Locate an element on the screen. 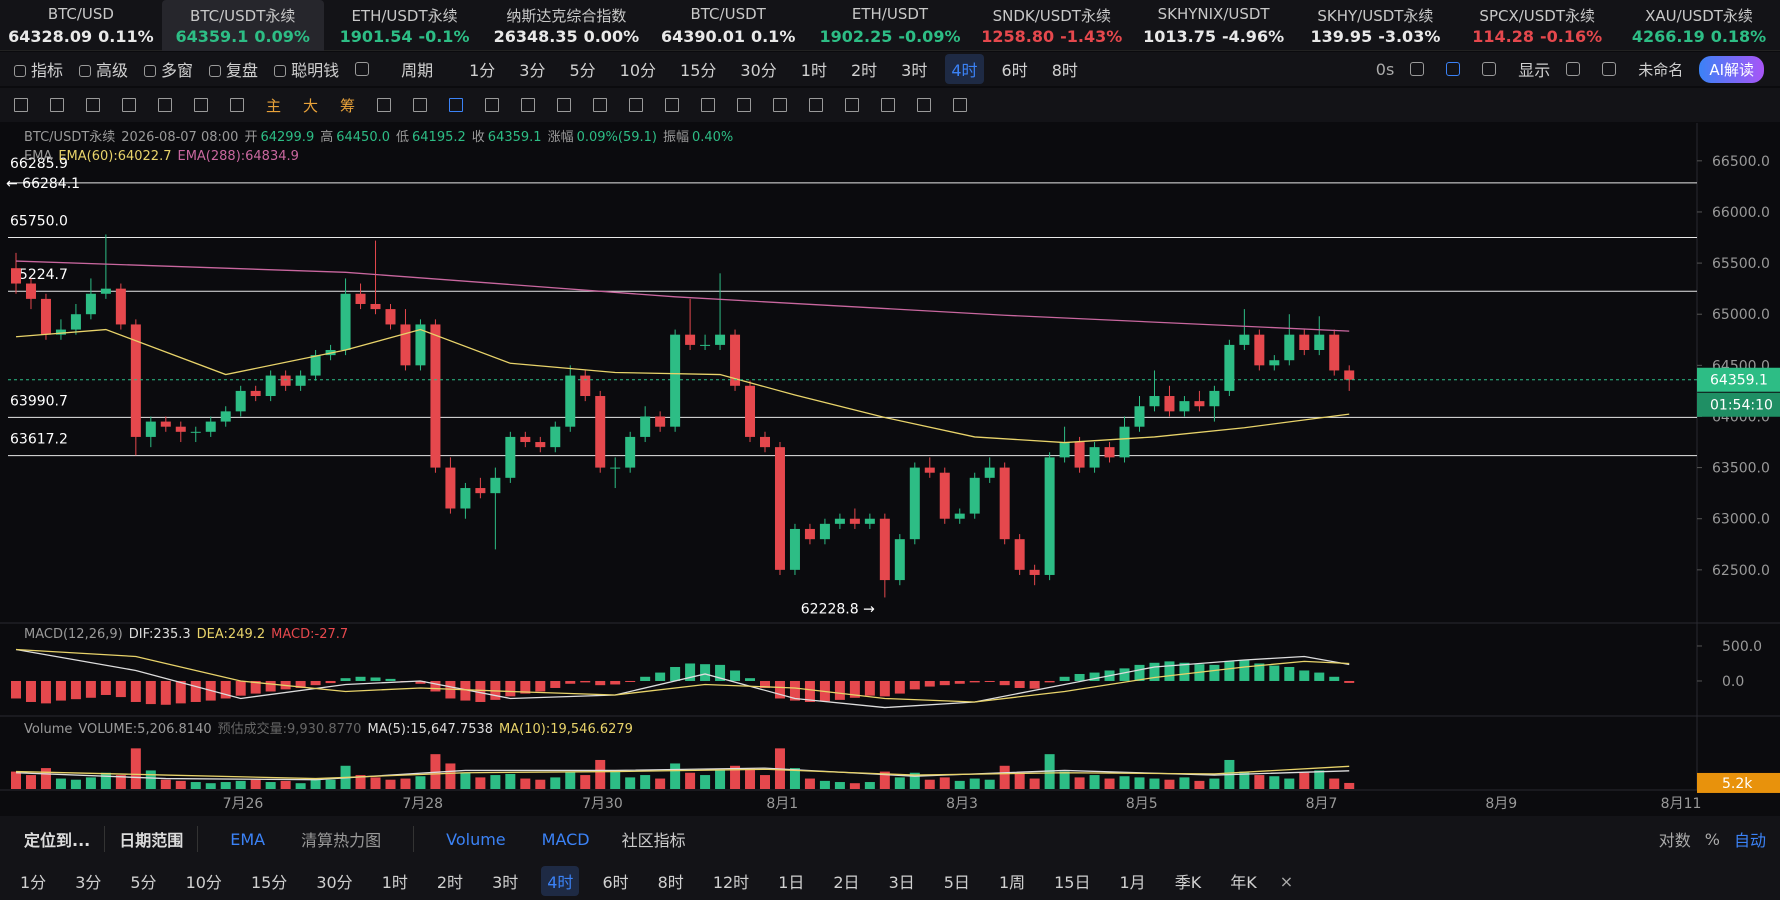  interval: 1周 is located at coordinates (1012, 882).